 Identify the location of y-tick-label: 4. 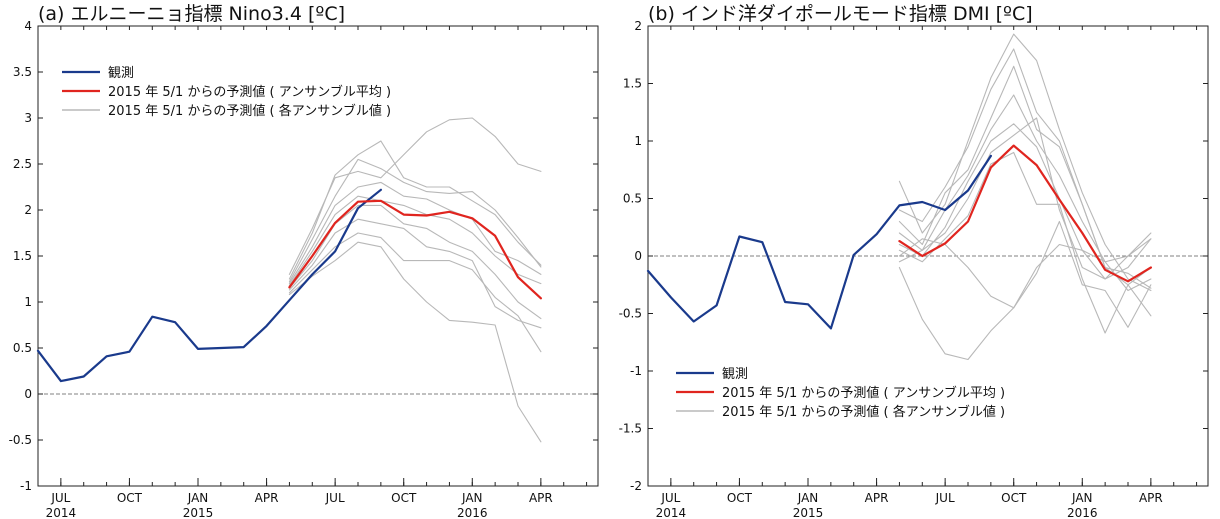
(28, 26).